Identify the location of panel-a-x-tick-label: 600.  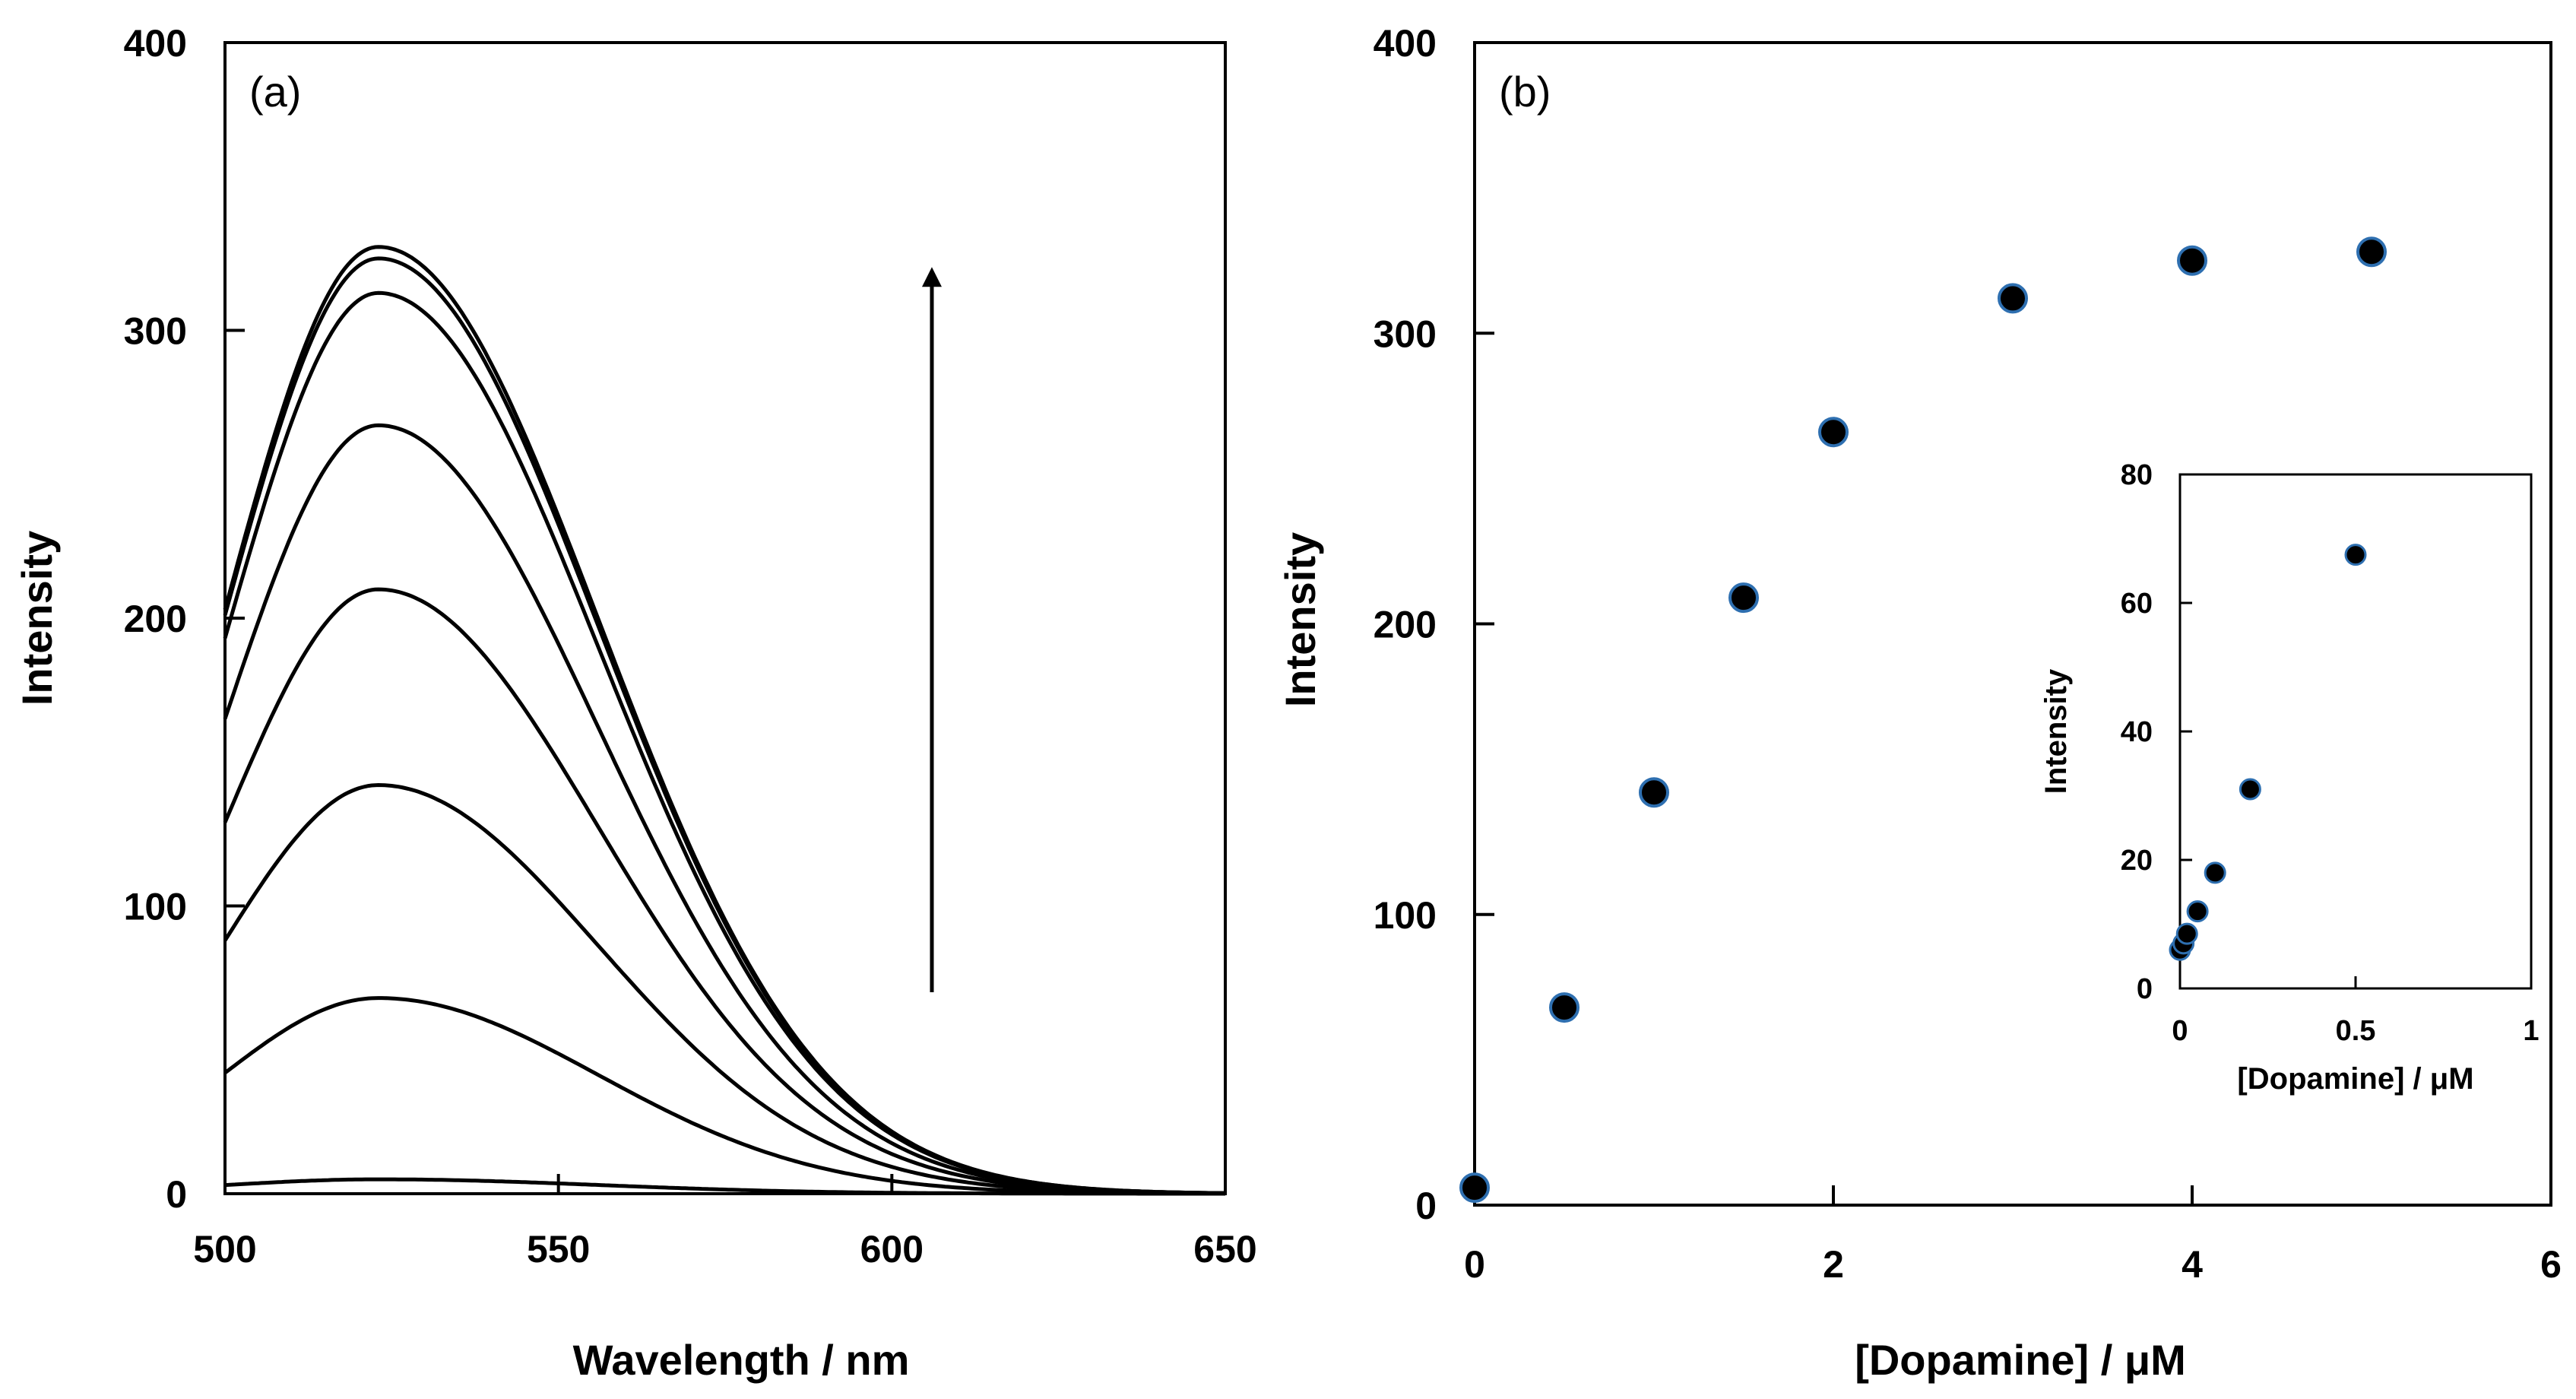
(892, 1249).